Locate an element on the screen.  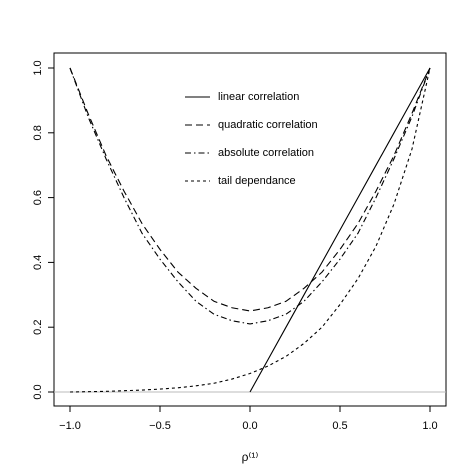
legend-label: linear correlation is located at coordinates (258, 97).